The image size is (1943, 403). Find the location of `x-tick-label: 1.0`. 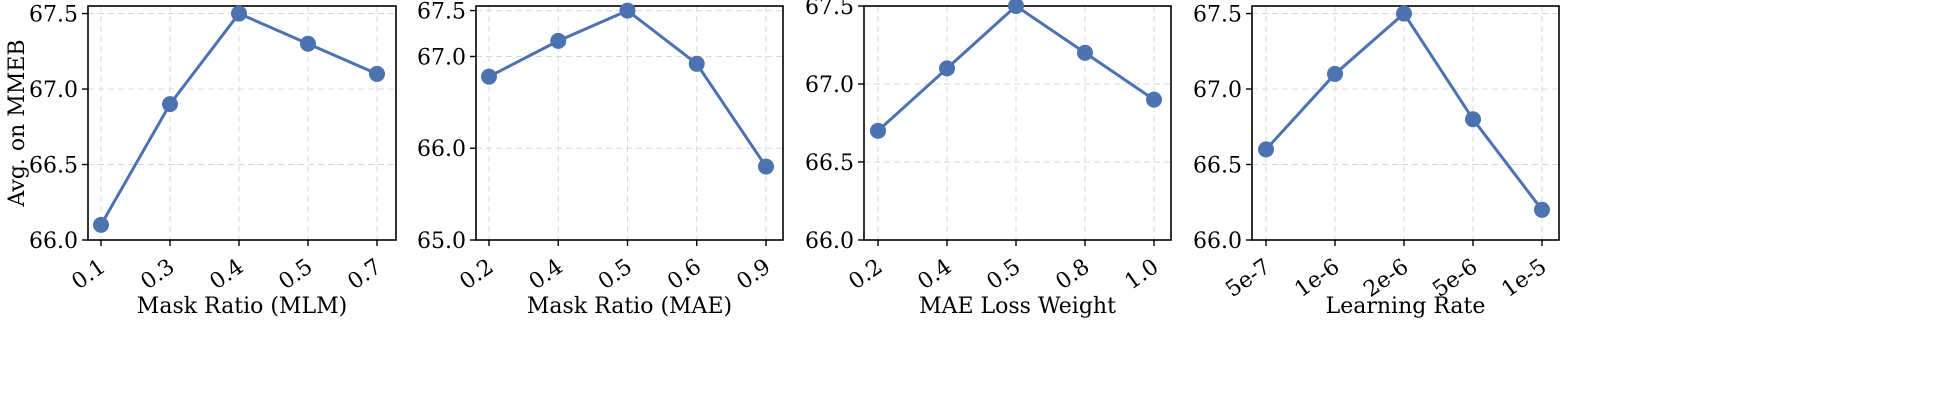

x-tick-label: 1.0 is located at coordinates (1141, 274).